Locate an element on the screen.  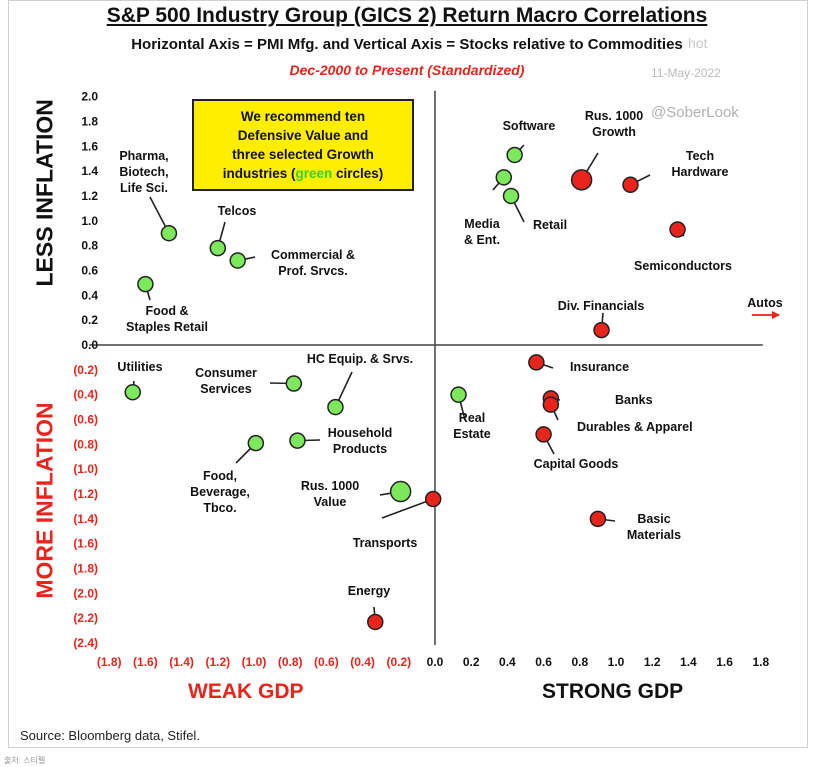
point-label-line: Services is located at coordinates (225, 389).